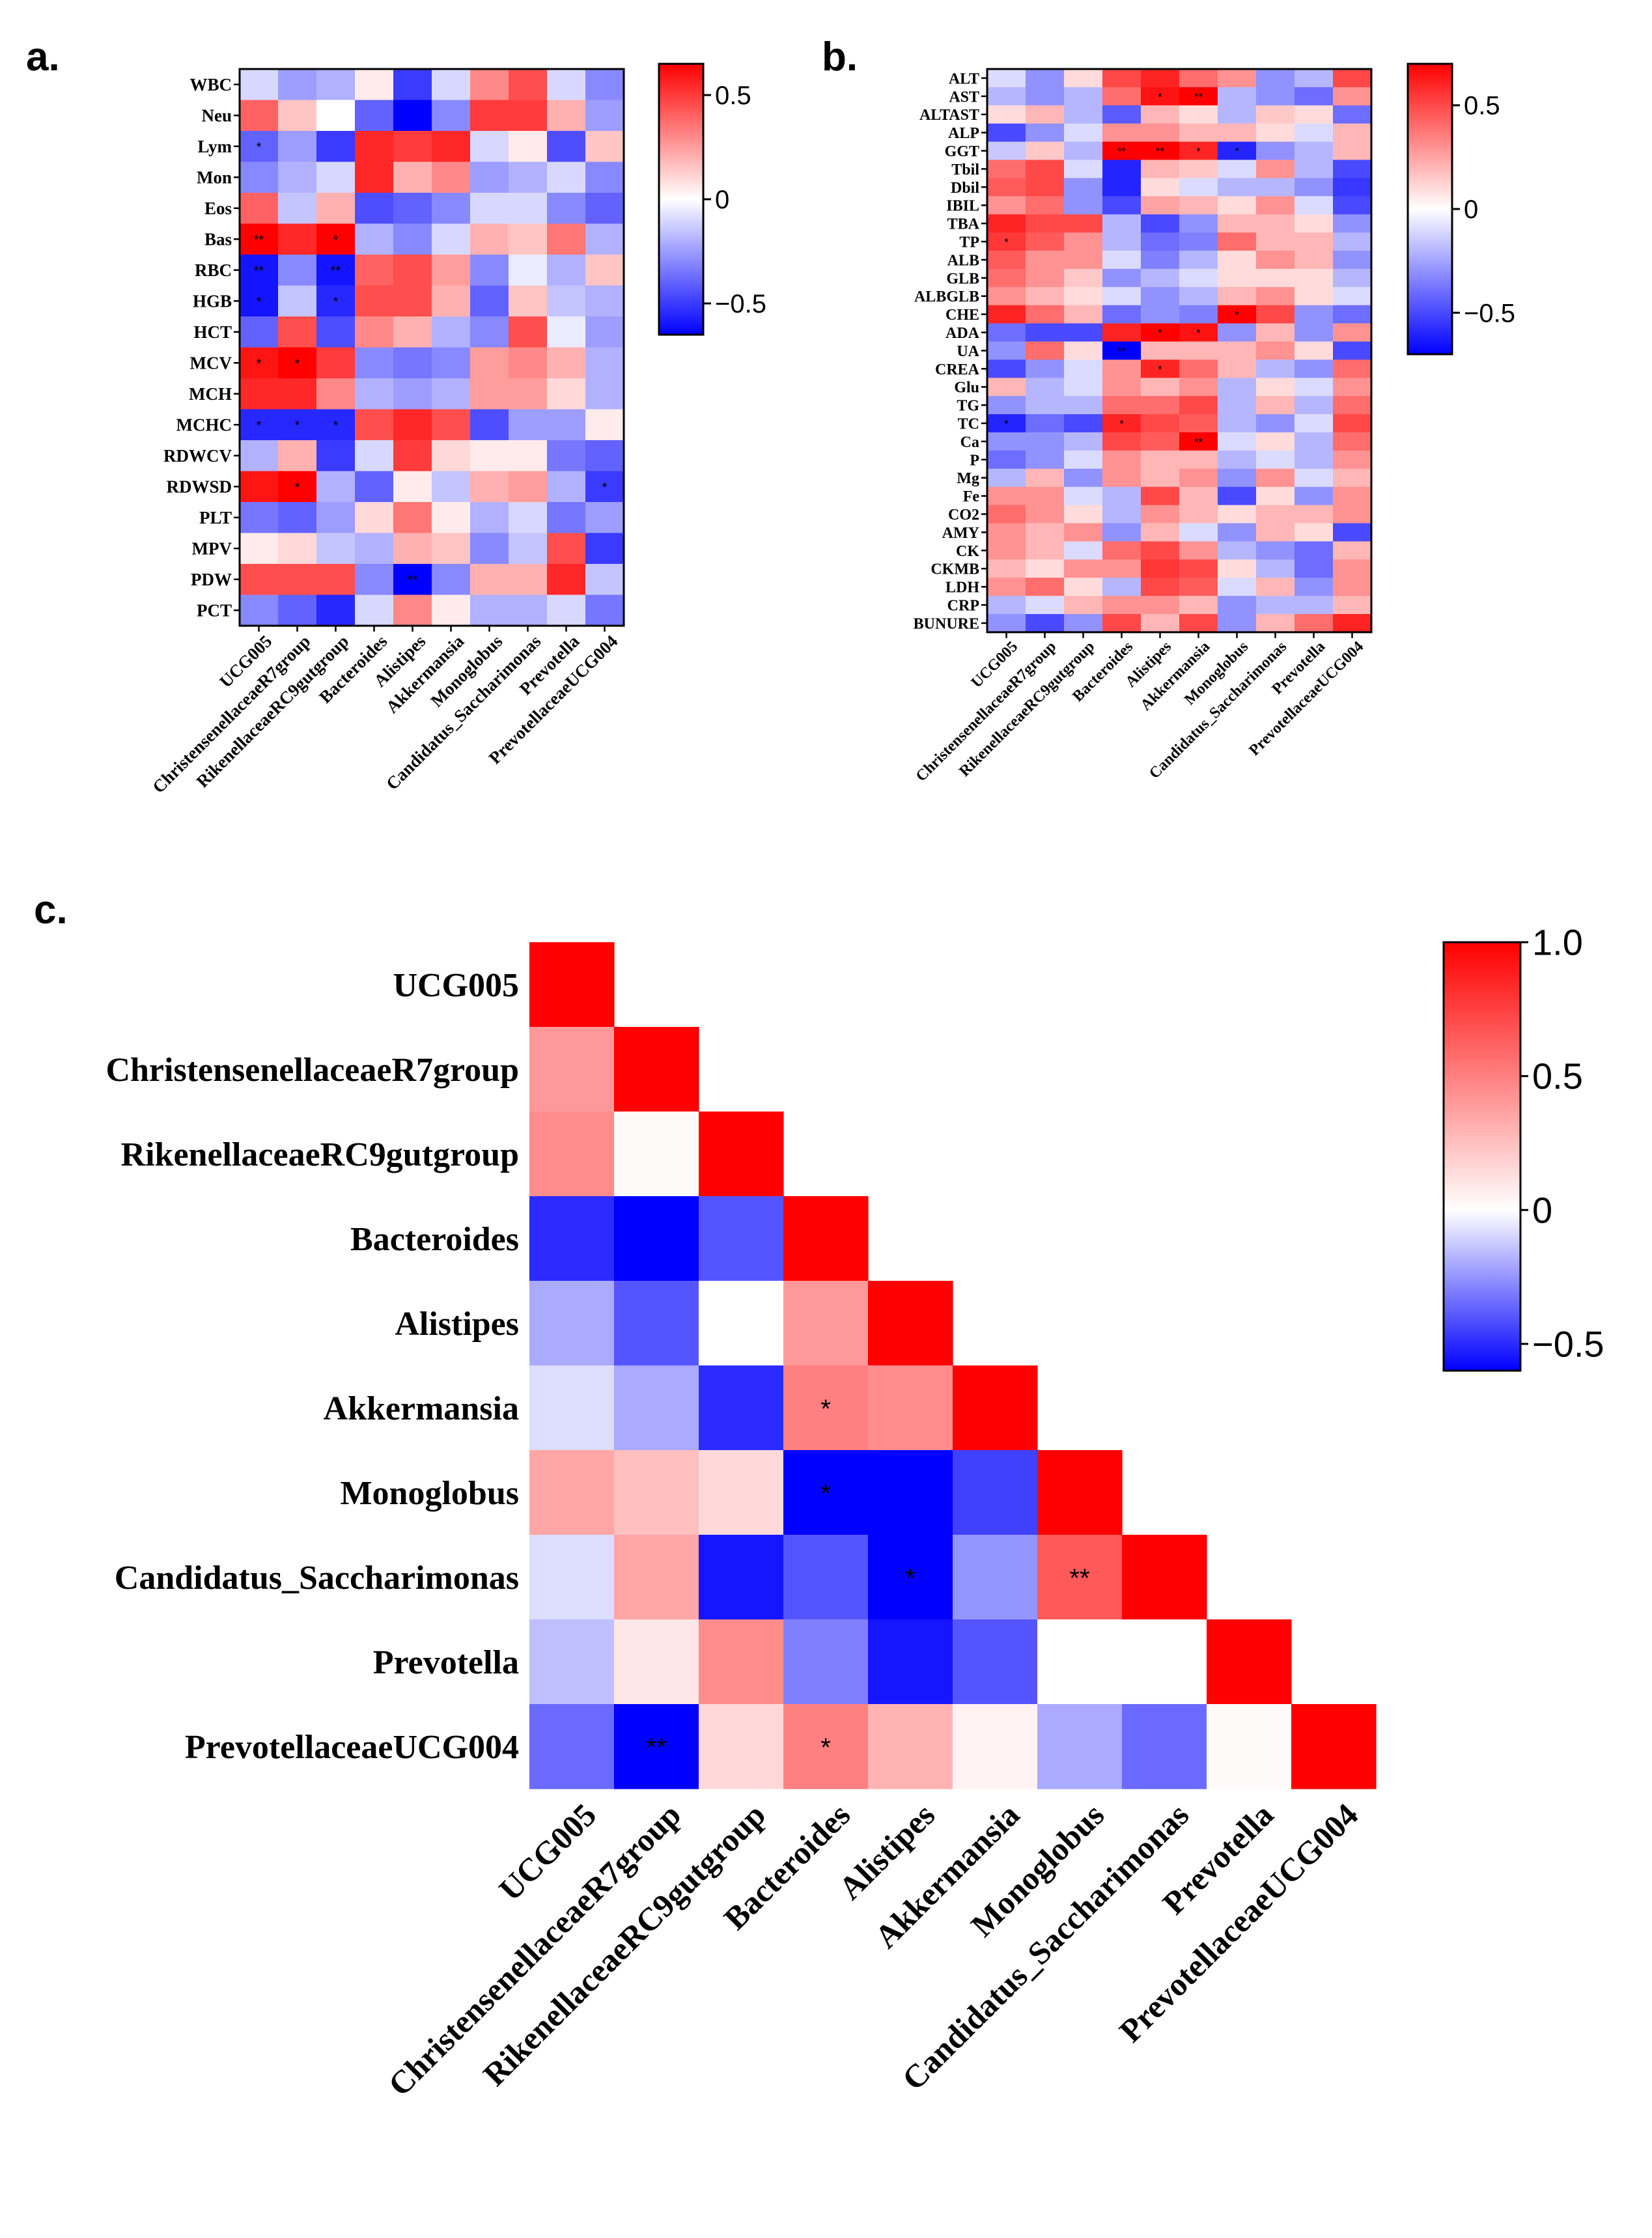 The image size is (1652, 2238). Describe the element at coordinates (955, 569) in the screenshot. I see `row-label: CKMB` at that location.